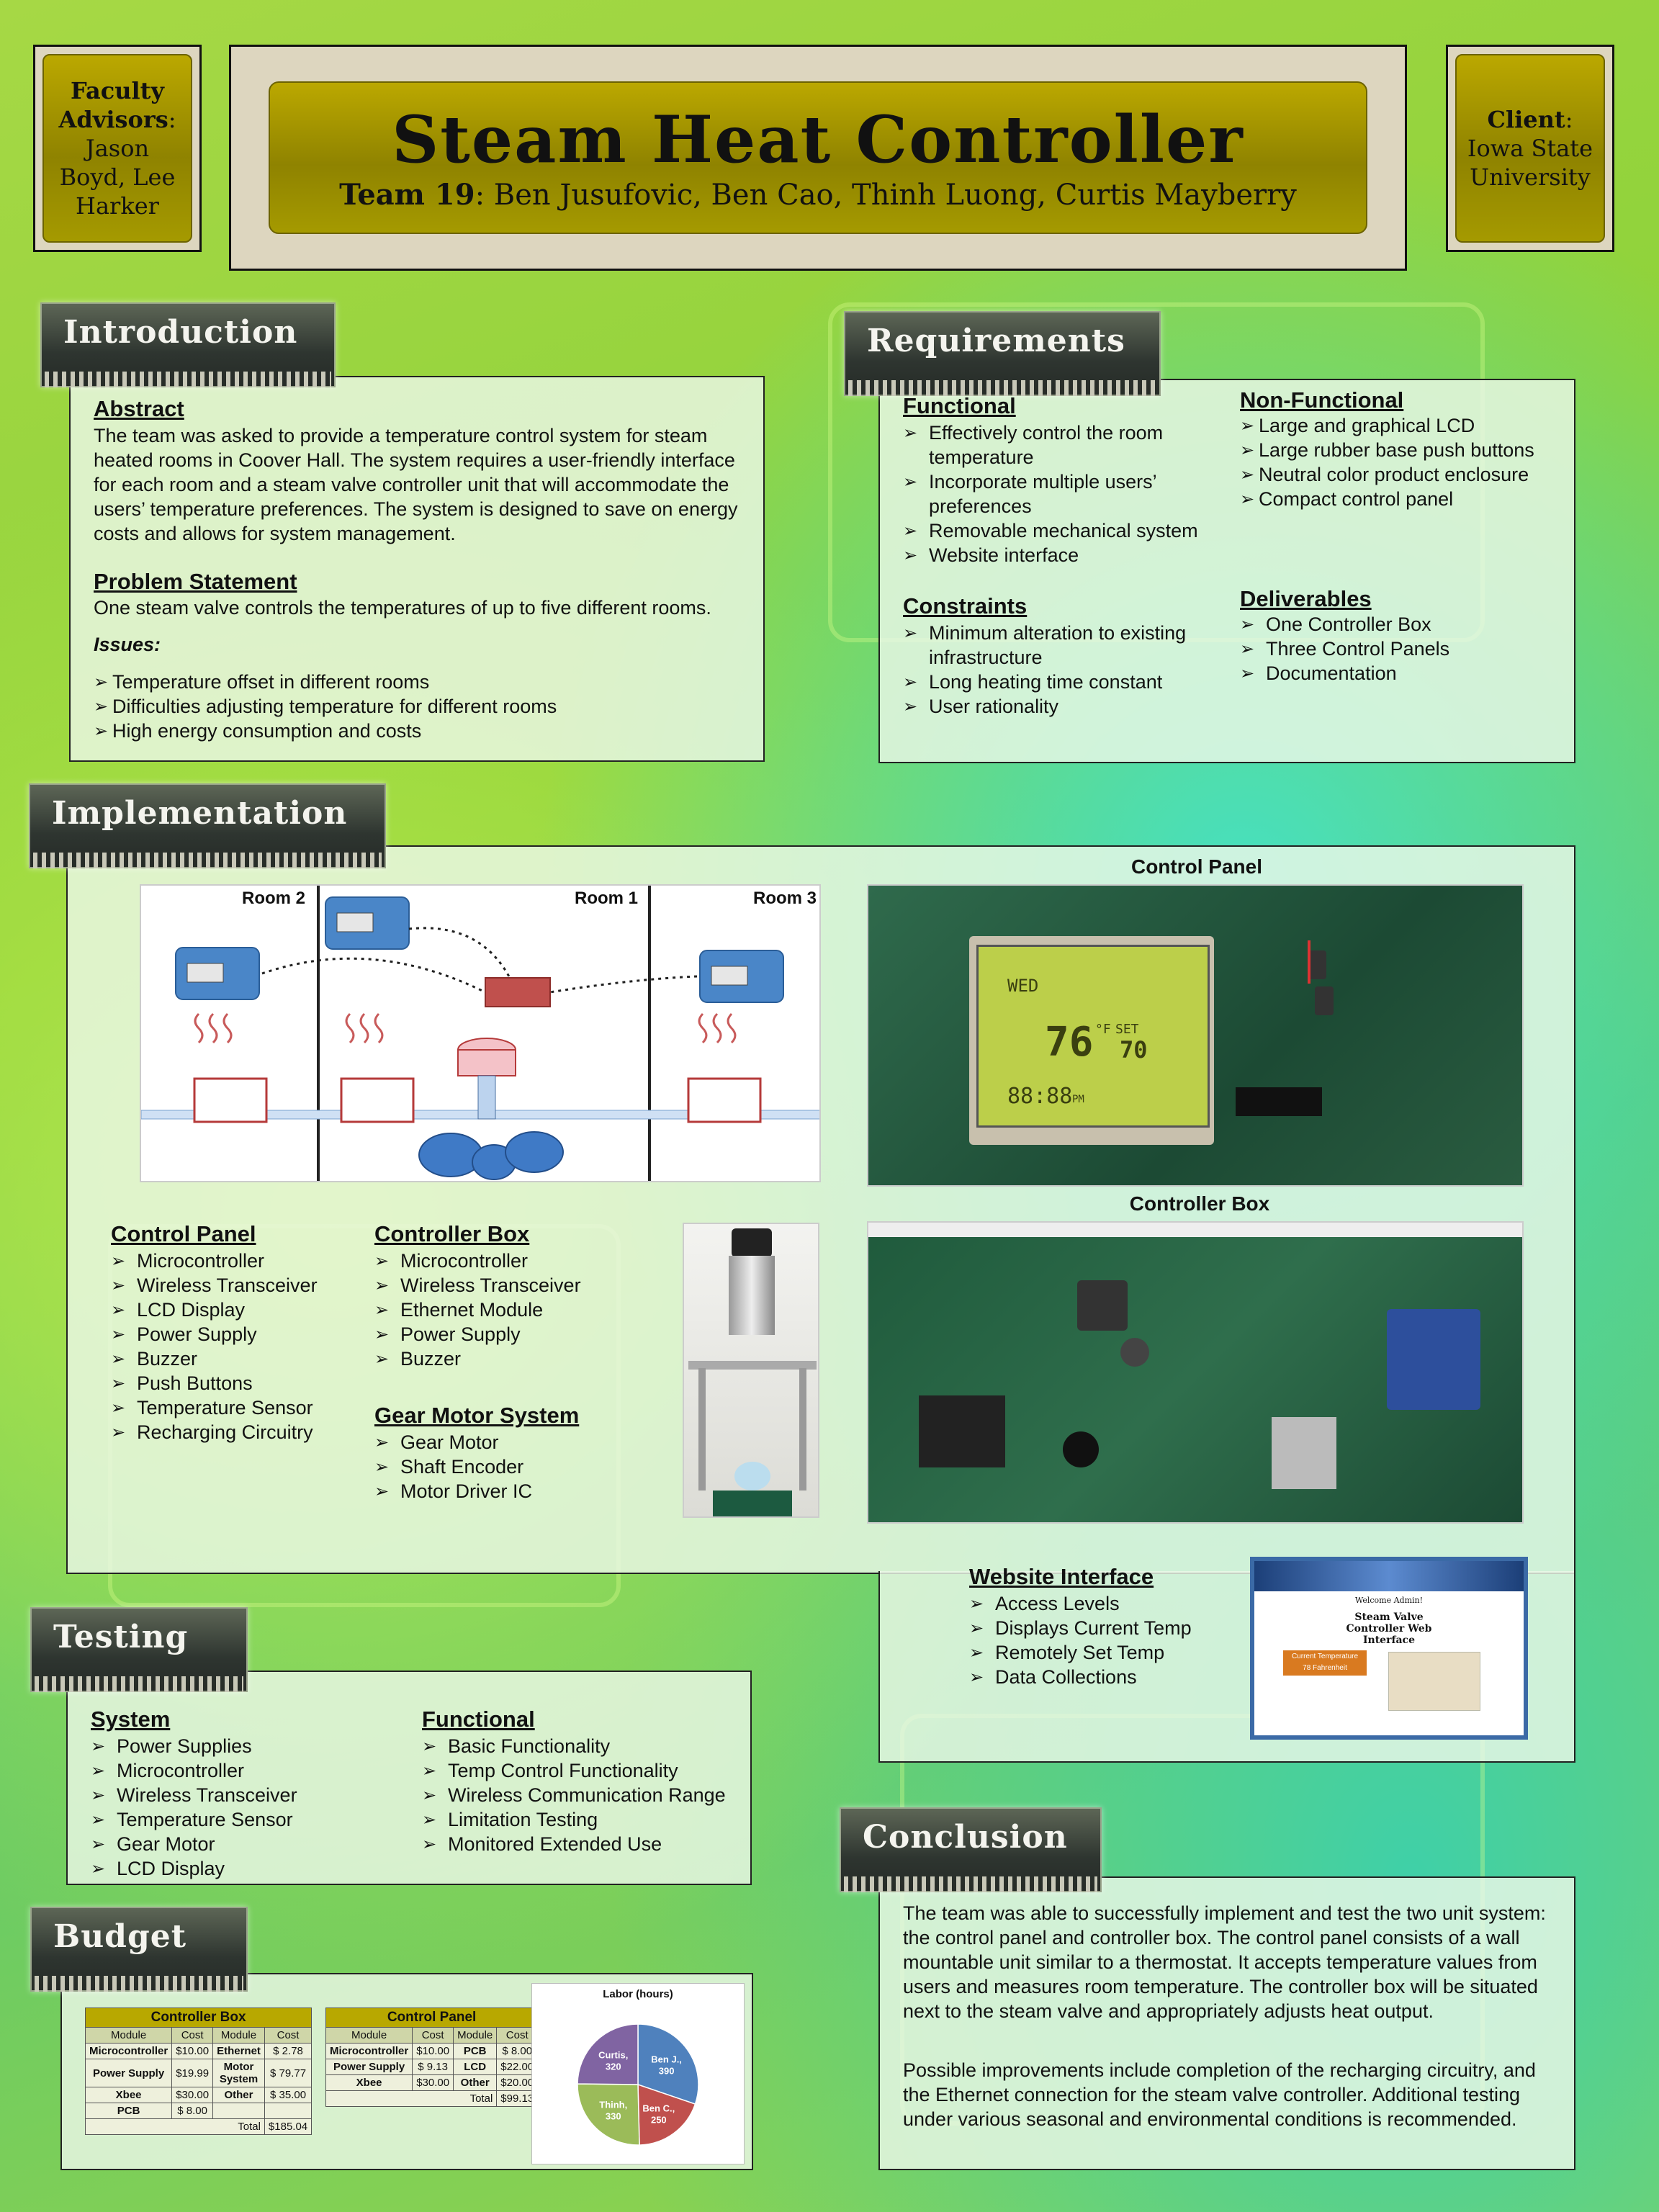  I want to click on total-value: $185.04, so click(288, 2126).